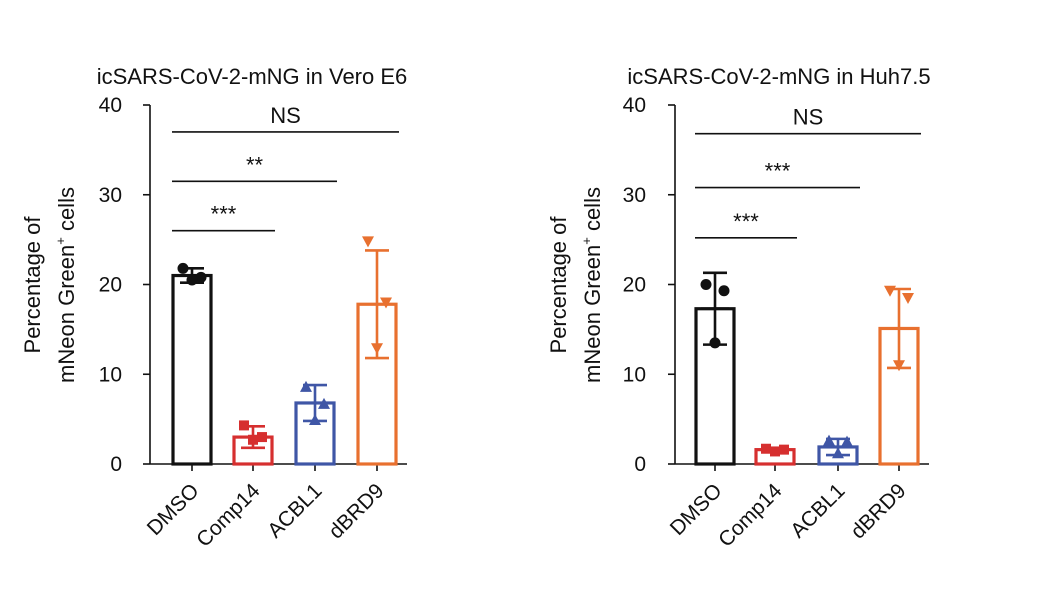 The width and height of the screenshot is (1041, 605). What do you see at coordinates (252, 76) in the screenshot?
I see `chart-title: icSARS-CoV-2-mNG in Vero E6` at bounding box center [252, 76].